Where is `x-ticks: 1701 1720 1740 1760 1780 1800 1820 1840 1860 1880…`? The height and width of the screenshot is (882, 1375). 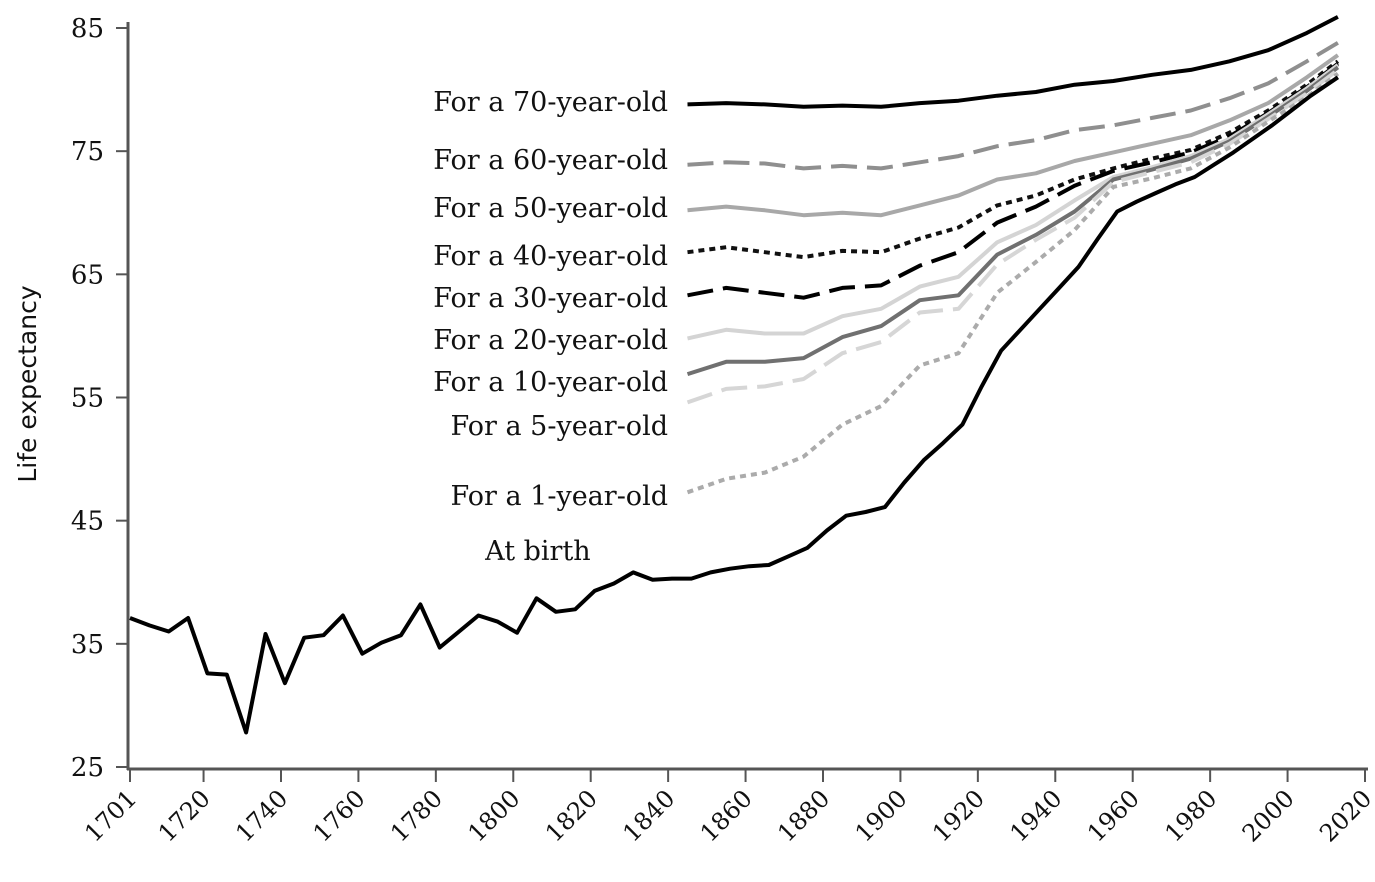
x-ticks: 1701 1720 1740 1760 1780 1800 1820 1840 1860 1880… is located at coordinates (727, 808).